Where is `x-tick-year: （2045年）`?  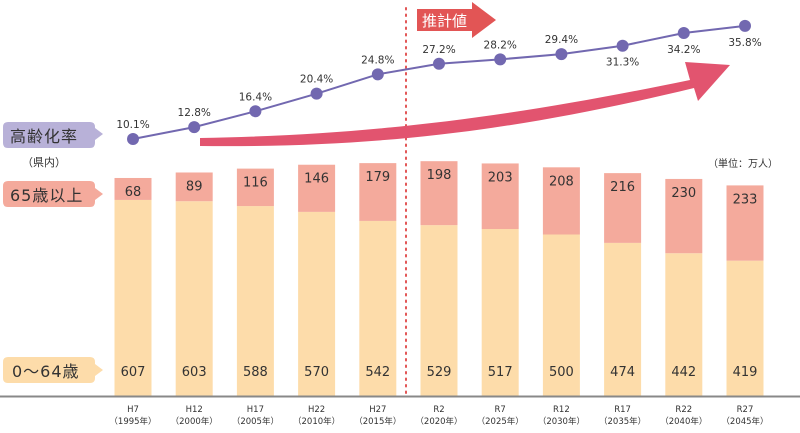
x-tick-year: （2045年） is located at coordinates (744, 421).